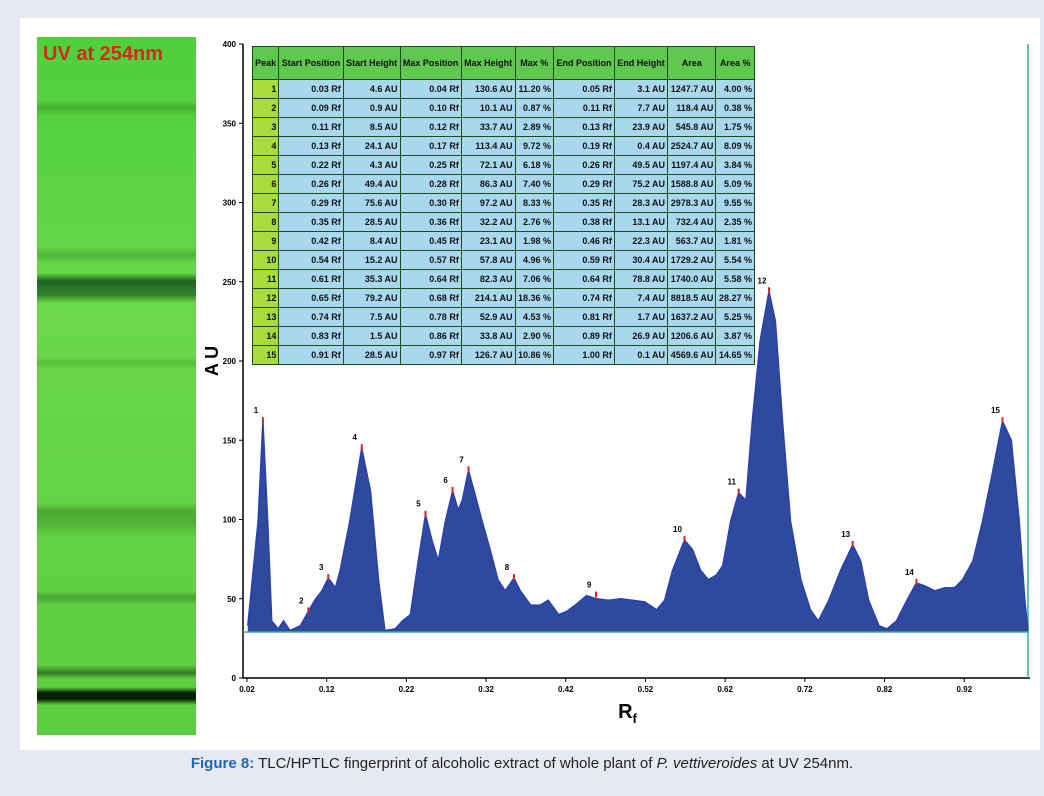 The height and width of the screenshot is (796, 1044). What do you see at coordinates (735, 336) in the screenshot?
I see `table-cell: 3.87 %` at bounding box center [735, 336].